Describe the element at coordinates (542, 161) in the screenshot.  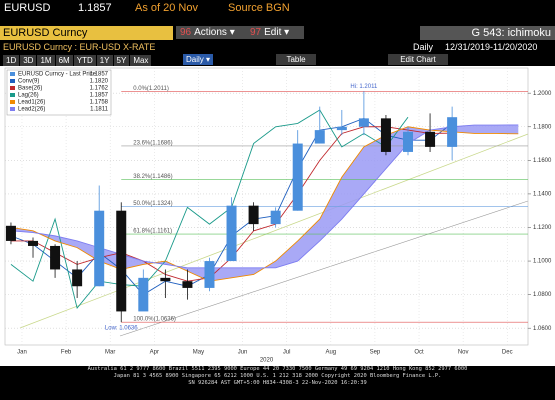
I see `y-tick-label: 1.1600` at that location.